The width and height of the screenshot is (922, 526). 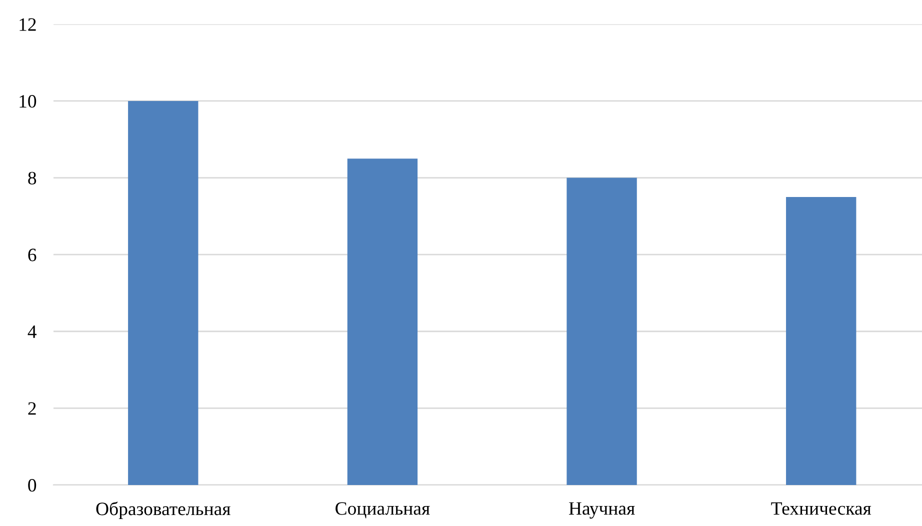 I want to click on y-tick-label: 0, so click(x=32, y=485).